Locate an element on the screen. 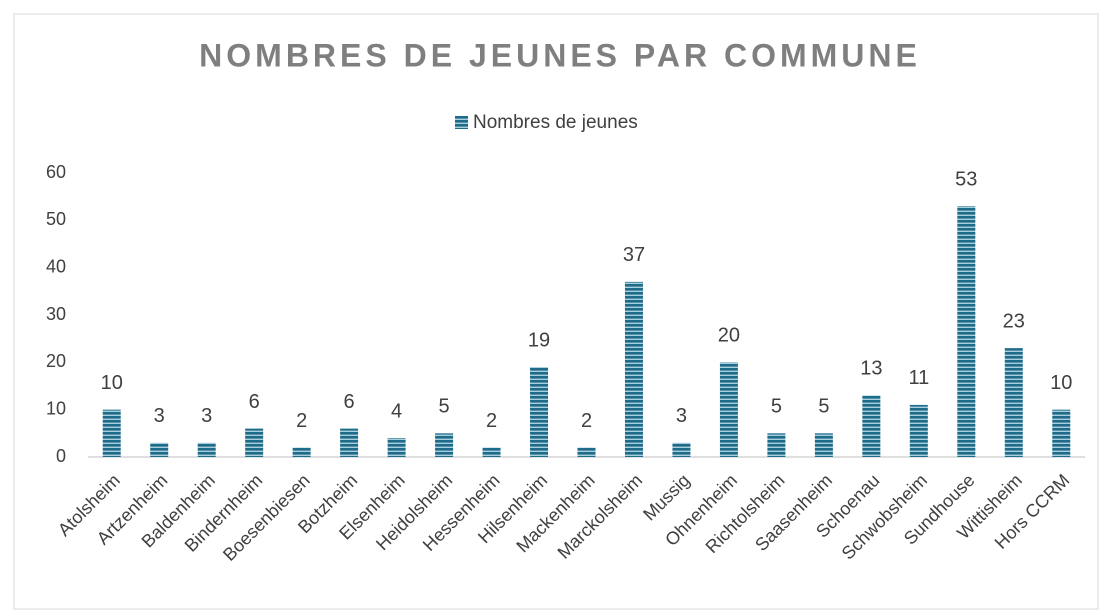  y-tick-label: 40 is located at coordinates (56, 266).